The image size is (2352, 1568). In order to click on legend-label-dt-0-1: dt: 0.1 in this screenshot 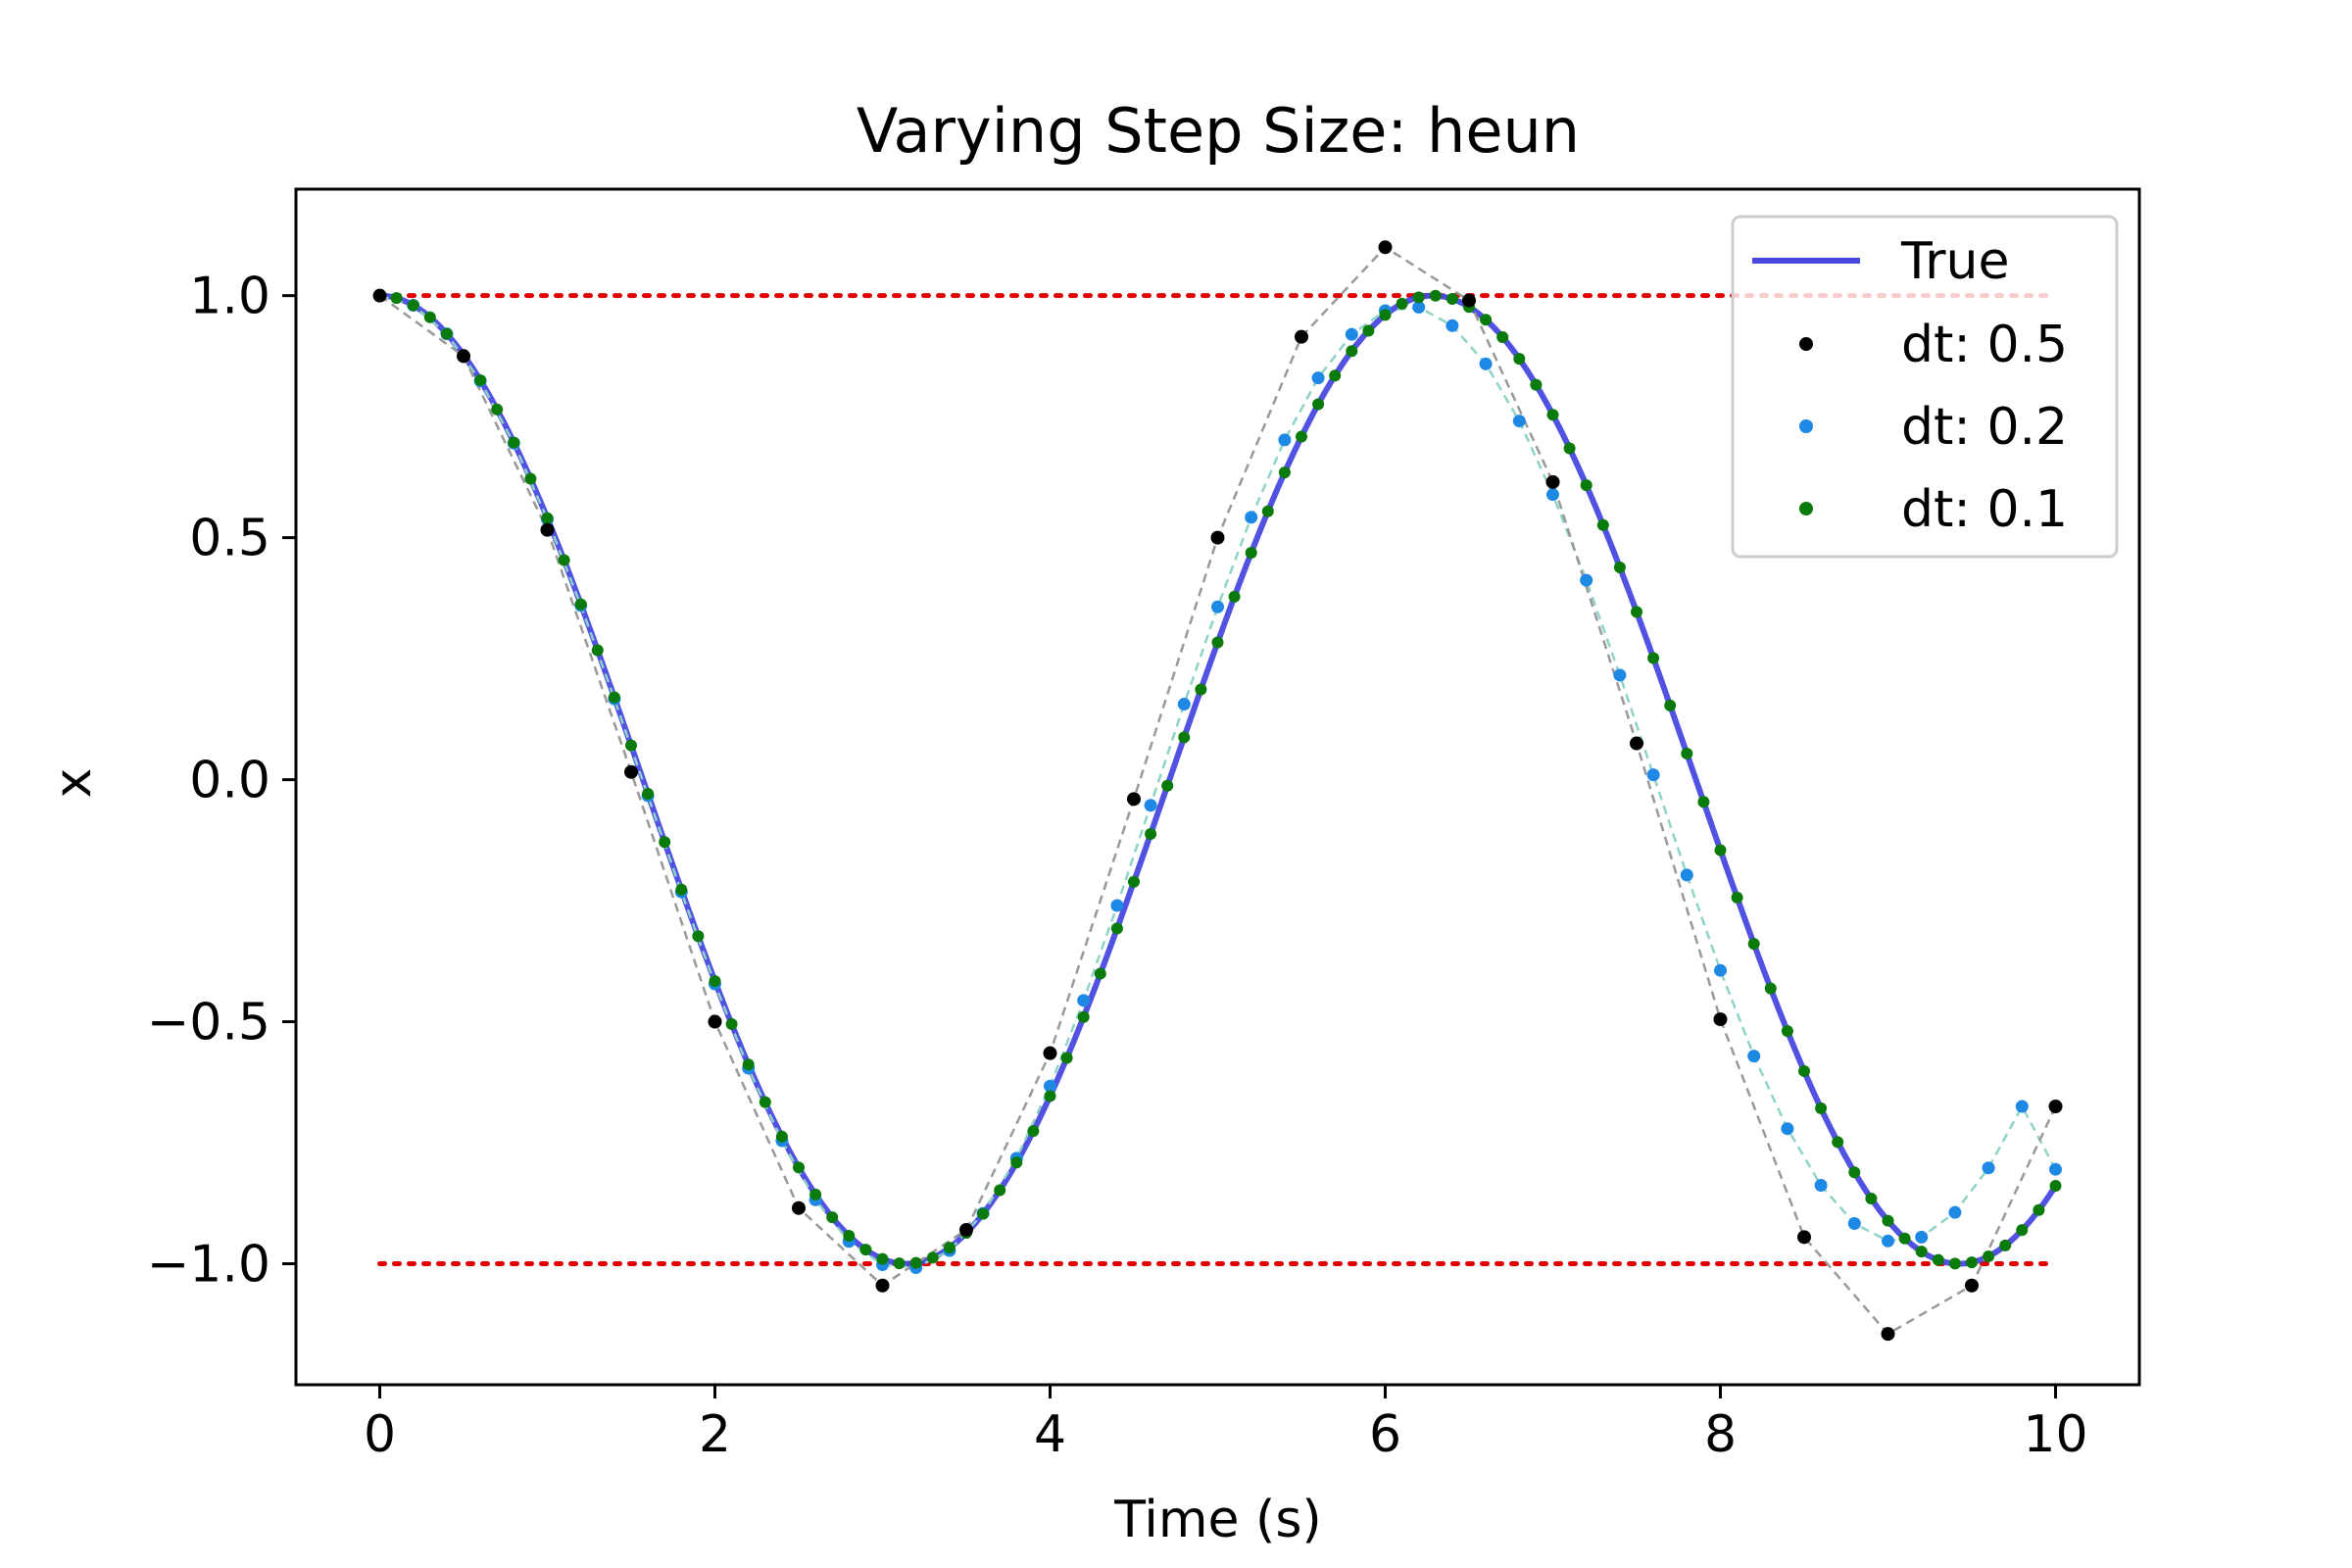, I will do `click(1984, 509)`.